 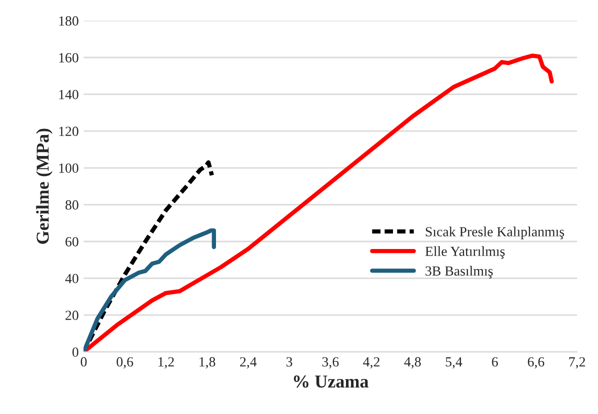 What do you see at coordinates (289, 362) in the screenshot?
I see `x-tick-label: 3` at bounding box center [289, 362].